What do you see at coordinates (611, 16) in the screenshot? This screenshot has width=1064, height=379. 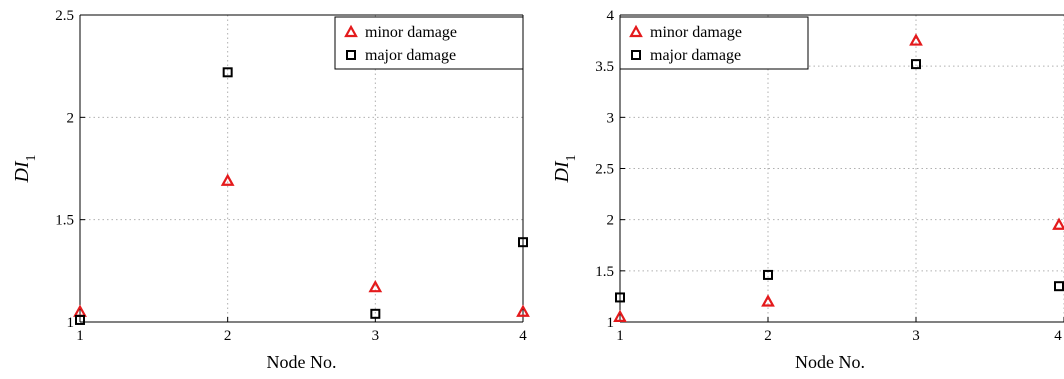 I see `y-tick-label: 4` at bounding box center [611, 16].